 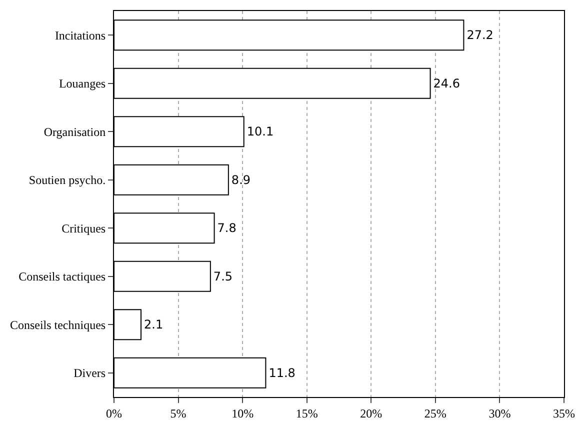 What do you see at coordinates (82, 83) in the screenshot?
I see `y-tick-label: Louanges` at bounding box center [82, 83].